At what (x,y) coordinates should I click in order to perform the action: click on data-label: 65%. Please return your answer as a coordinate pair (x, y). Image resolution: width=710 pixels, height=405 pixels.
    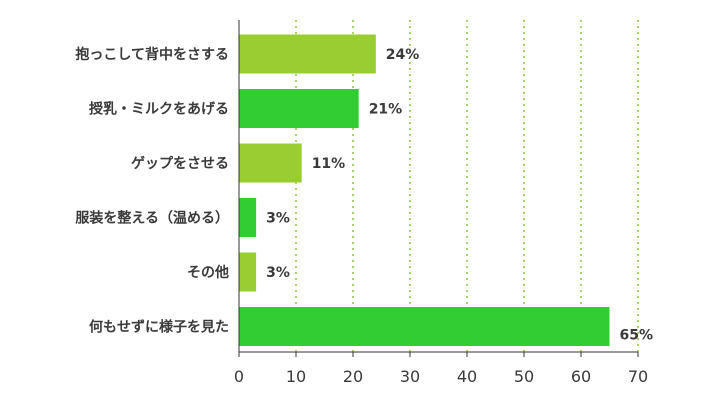
    Looking at the image, I should click on (637, 336).